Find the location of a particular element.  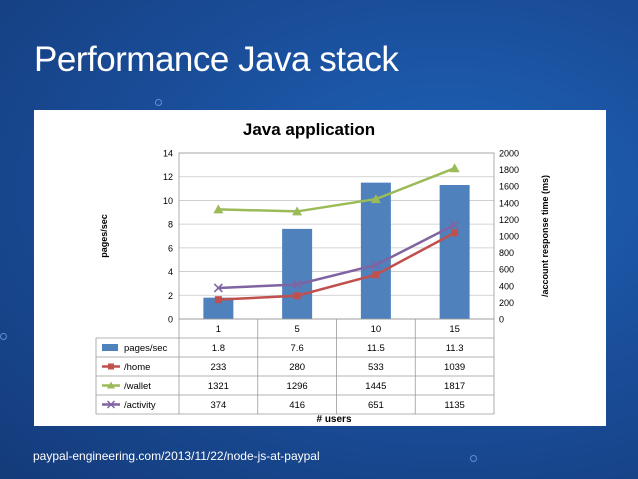

table-value: 416 is located at coordinates (297, 405).